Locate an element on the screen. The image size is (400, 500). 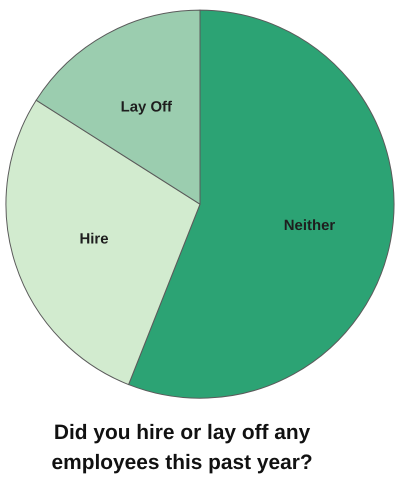
slice-label: Lay Off is located at coordinates (146, 107).